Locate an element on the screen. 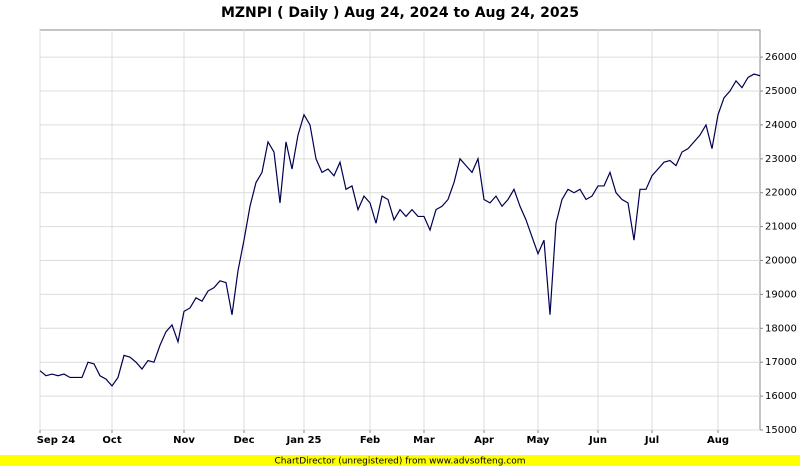  y-tick-label: 24000 is located at coordinates (781, 125).